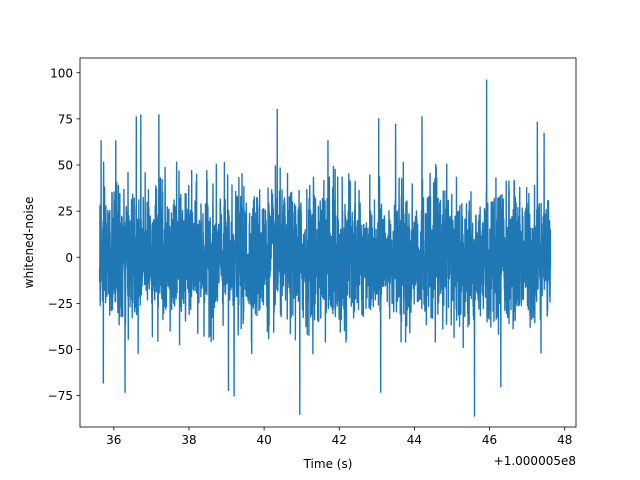 This screenshot has height=480, width=640. Describe the element at coordinates (263, 440) in the screenshot. I see `x-tick-label: 40` at that location.